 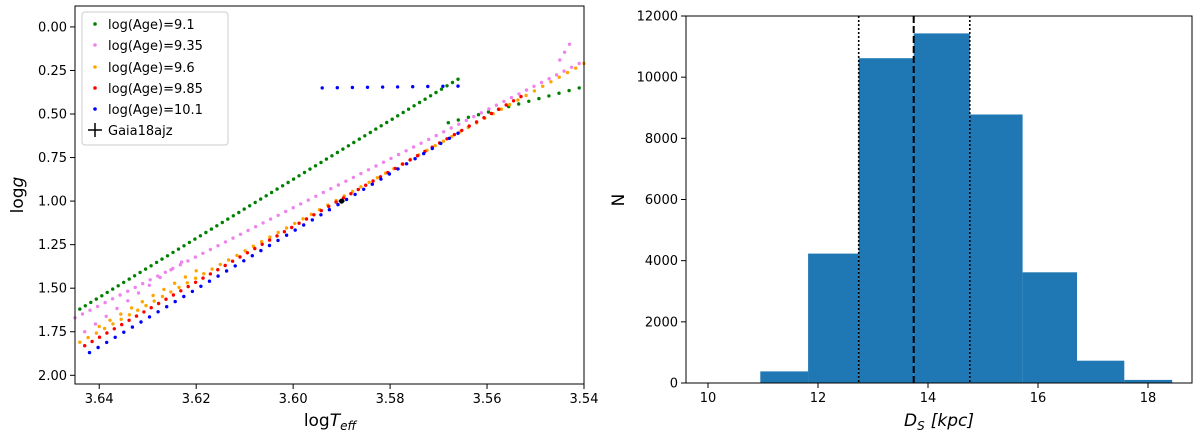 What do you see at coordinates (928, 394) in the screenshot?
I see `right-x-ticks: 10 12 14 16 18` at bounding box center [928, 394].